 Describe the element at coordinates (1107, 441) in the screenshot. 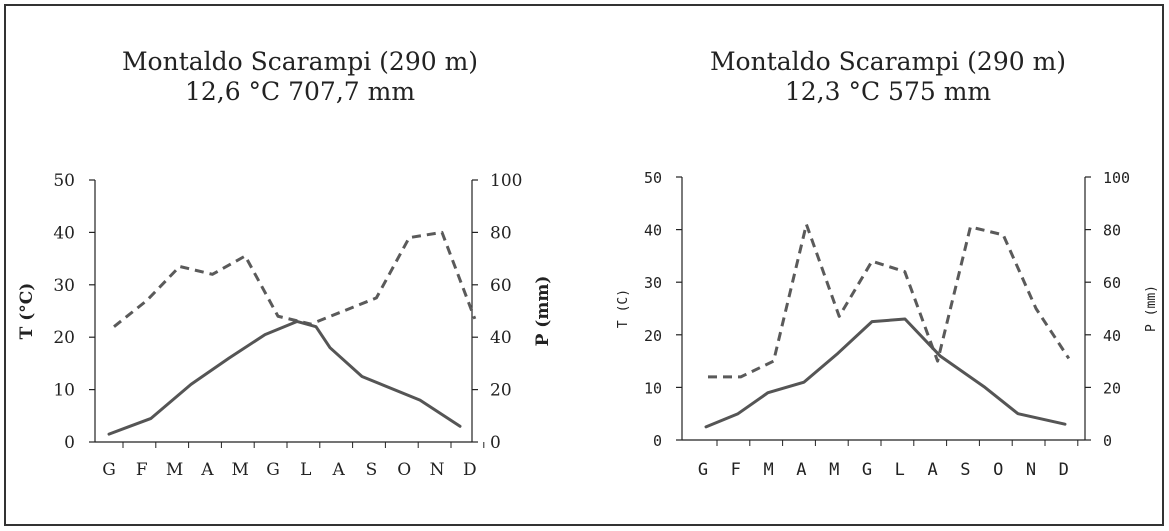

I see `chart2-y-tick-label-right: 0` at that location.